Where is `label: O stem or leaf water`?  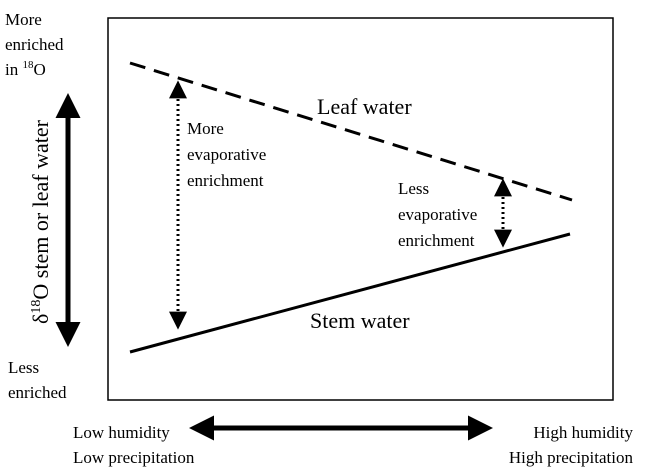
label: O stem or leaf water is located at coordinates (40, 209).